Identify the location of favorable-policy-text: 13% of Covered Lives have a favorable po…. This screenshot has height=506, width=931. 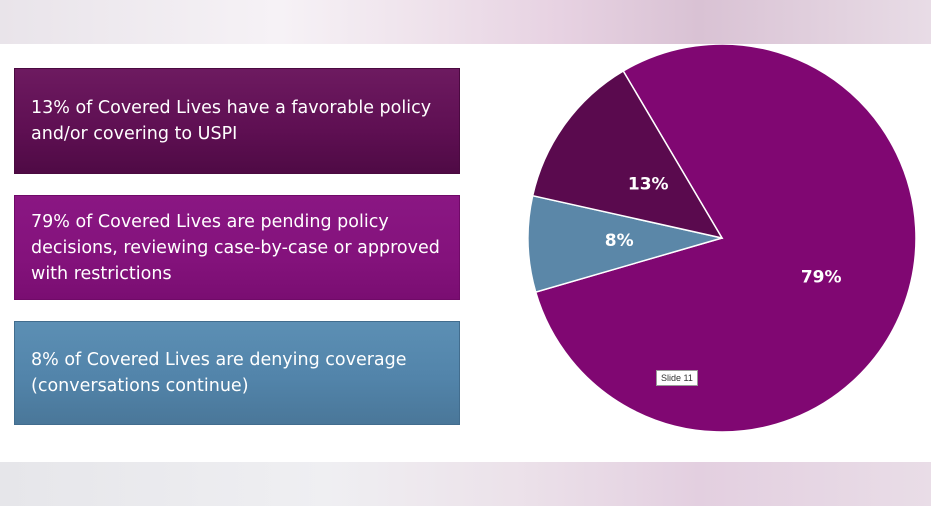
(231, 121).